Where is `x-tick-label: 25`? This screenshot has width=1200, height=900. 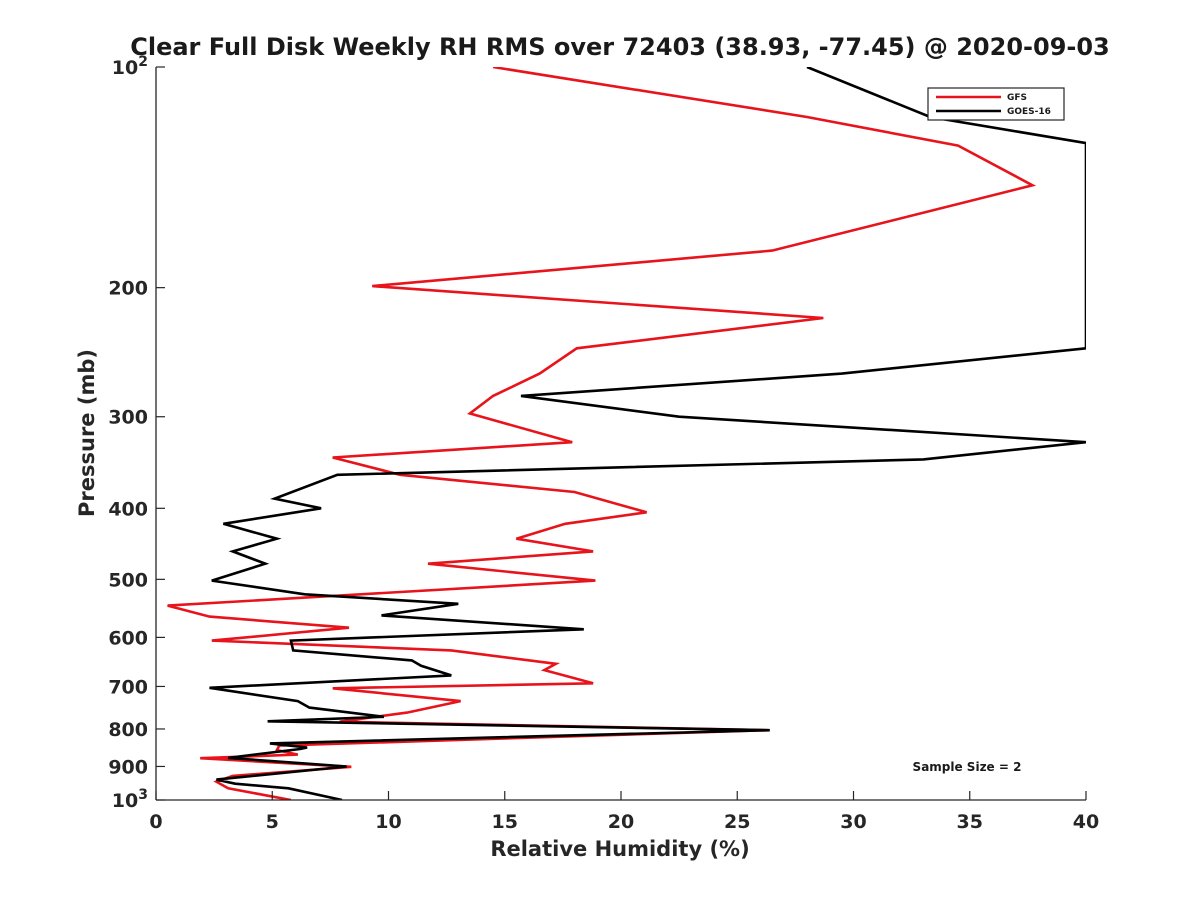
x-tick-label: 25 is located at coordinates (737, 822).